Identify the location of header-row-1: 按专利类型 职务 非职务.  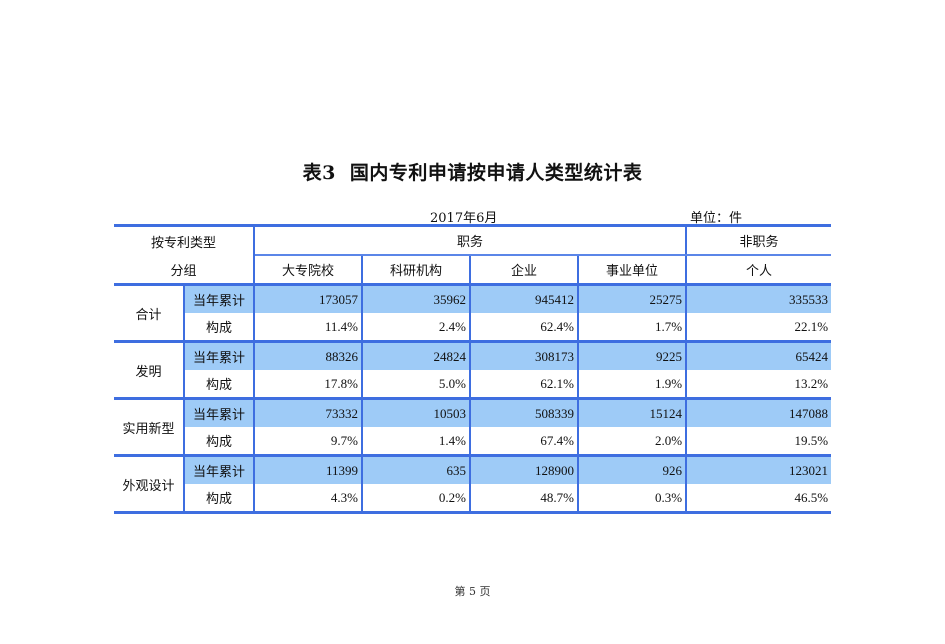
(473, 240).